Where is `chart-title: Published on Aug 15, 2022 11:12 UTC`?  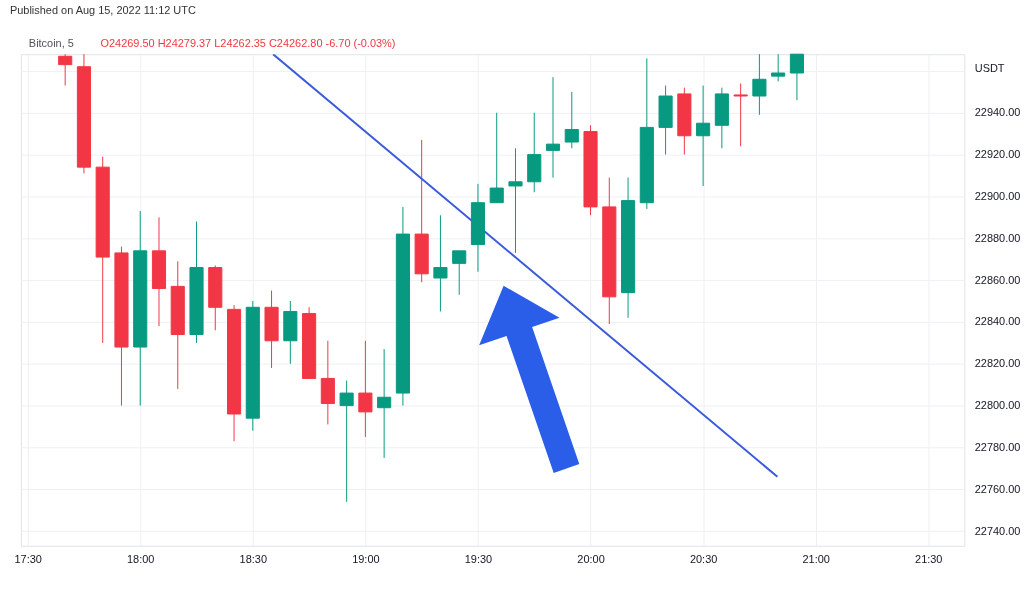
chart-title: Published on Aug 15, 2022 11:12 UTC is located at coordinates (102, 10).